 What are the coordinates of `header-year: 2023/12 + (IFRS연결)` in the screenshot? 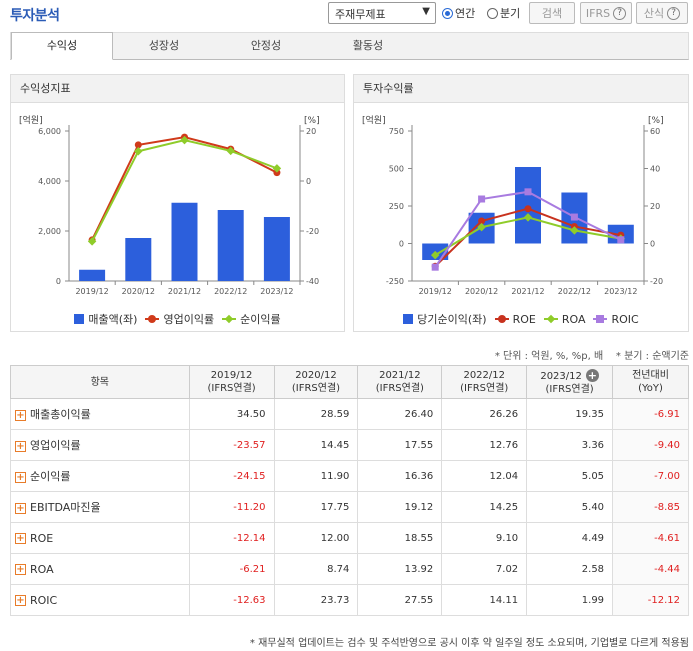 It's located at (570, 382).